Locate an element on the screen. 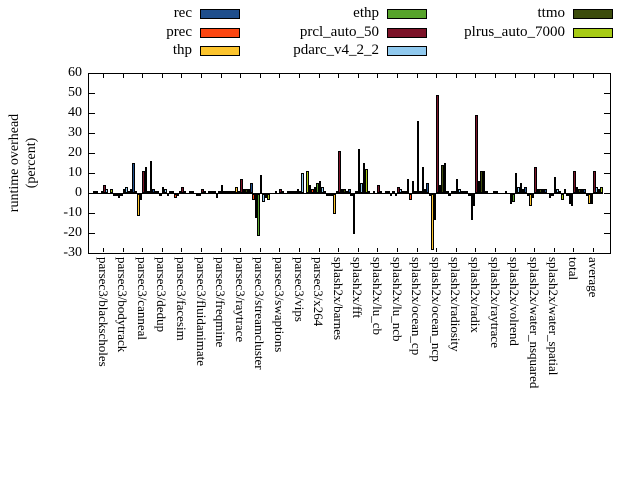 Image resolution: width=640 pixels, height=480 pixels. x-category-label: parsec3/raytrace is located at coordinates (240, 300).